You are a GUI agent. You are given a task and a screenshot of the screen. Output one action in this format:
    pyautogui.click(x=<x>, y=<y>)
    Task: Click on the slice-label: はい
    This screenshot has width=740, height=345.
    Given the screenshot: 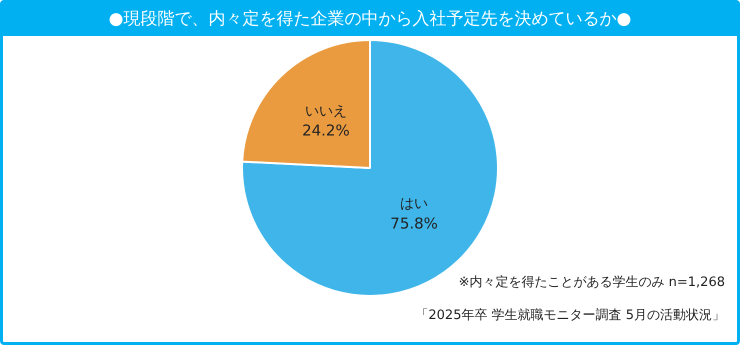 What is the action you would take?
    pyautogui.click(x=414, y=204)
    